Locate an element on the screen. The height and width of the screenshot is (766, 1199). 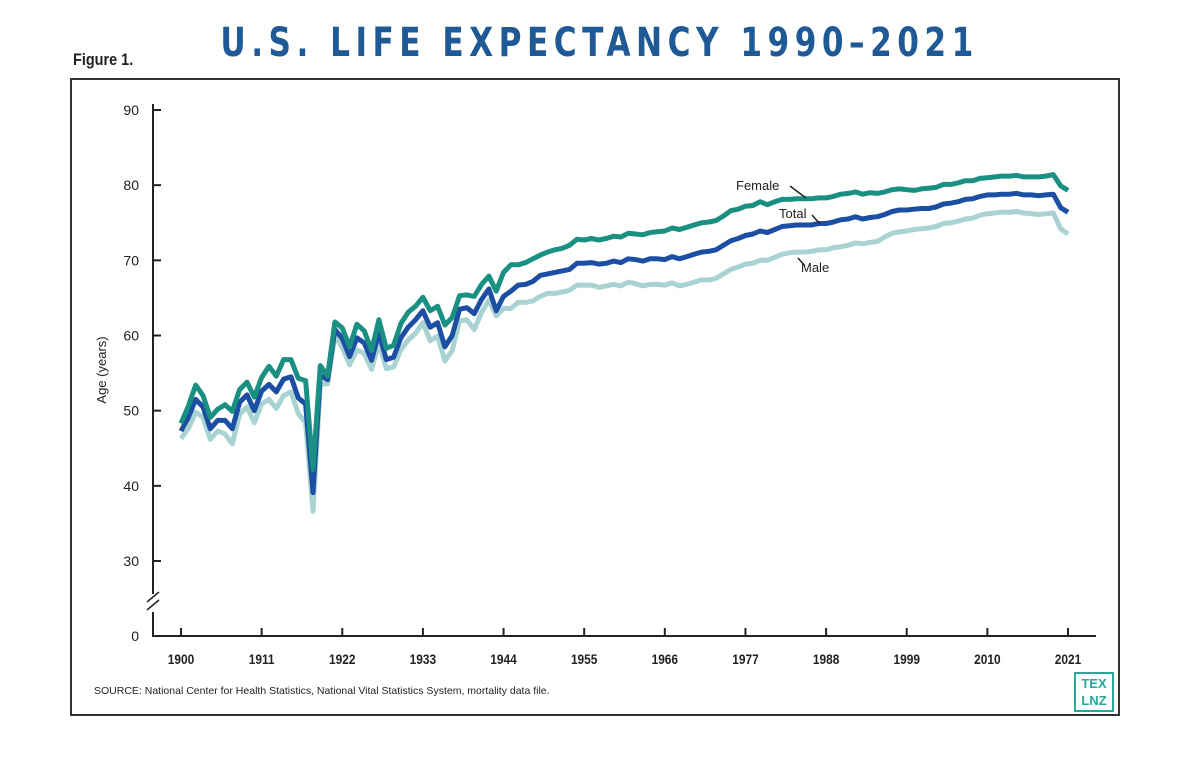
x-tick-label: 1911 is located at coordinates (262, 659).